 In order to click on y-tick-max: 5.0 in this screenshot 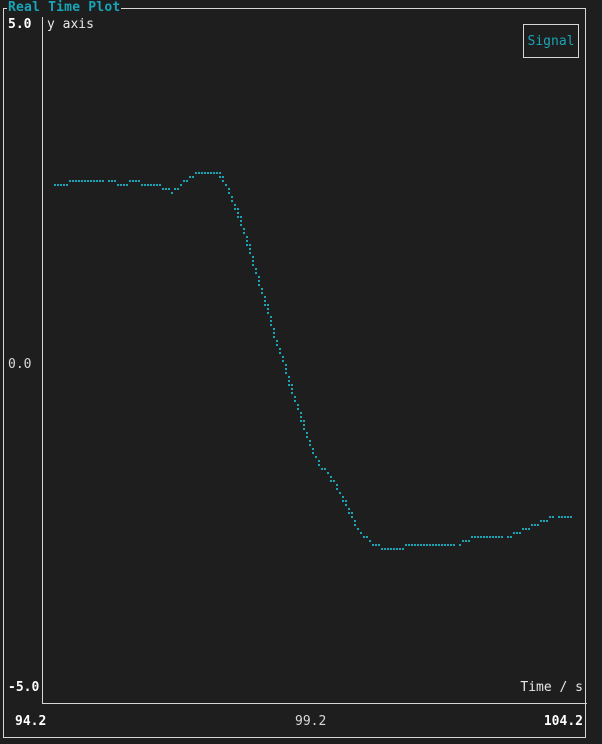, I will do `click(20, 24)`.